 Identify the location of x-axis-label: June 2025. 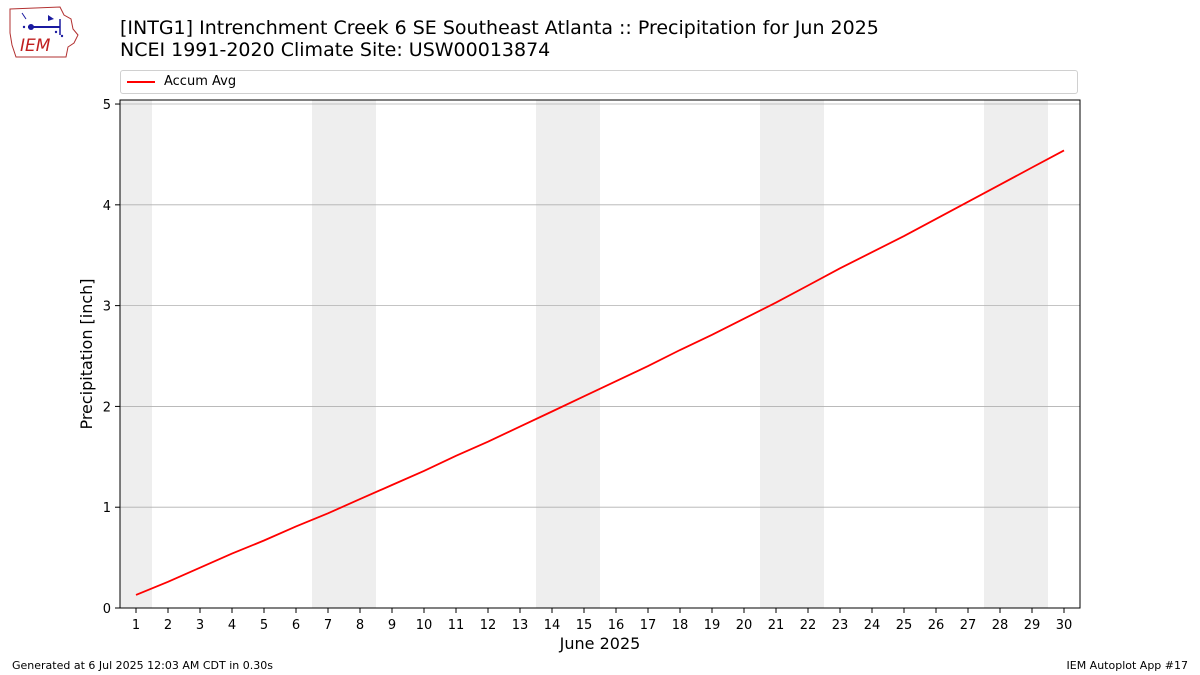
(600, 643).